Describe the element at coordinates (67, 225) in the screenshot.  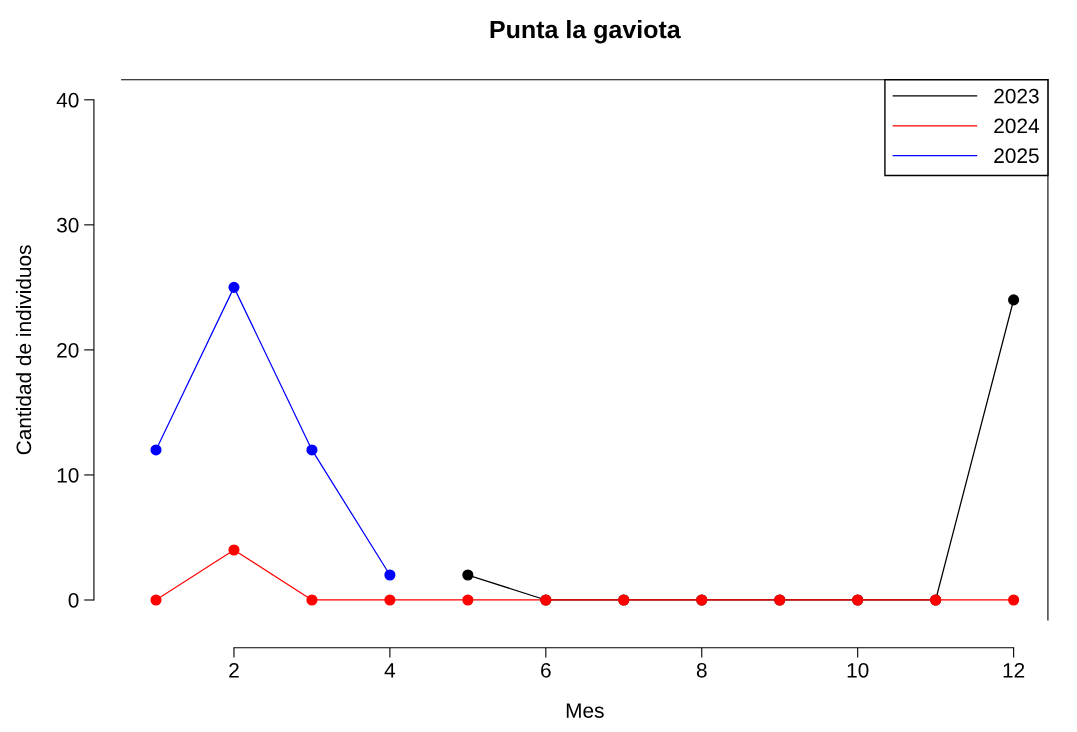
I see `y-tick-label: 30` at that location.